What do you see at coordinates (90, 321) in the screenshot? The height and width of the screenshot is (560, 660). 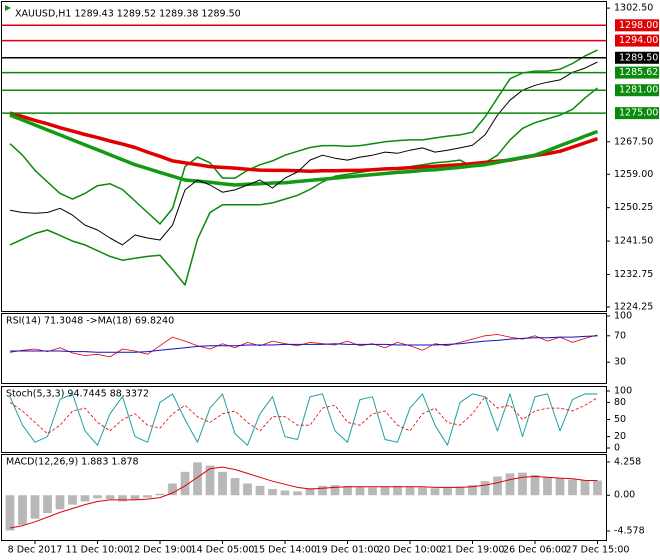 I see `panel-title: RSI(14) 71.3048 ->MA(18) 69.8240` at bounding box center [90, 321].